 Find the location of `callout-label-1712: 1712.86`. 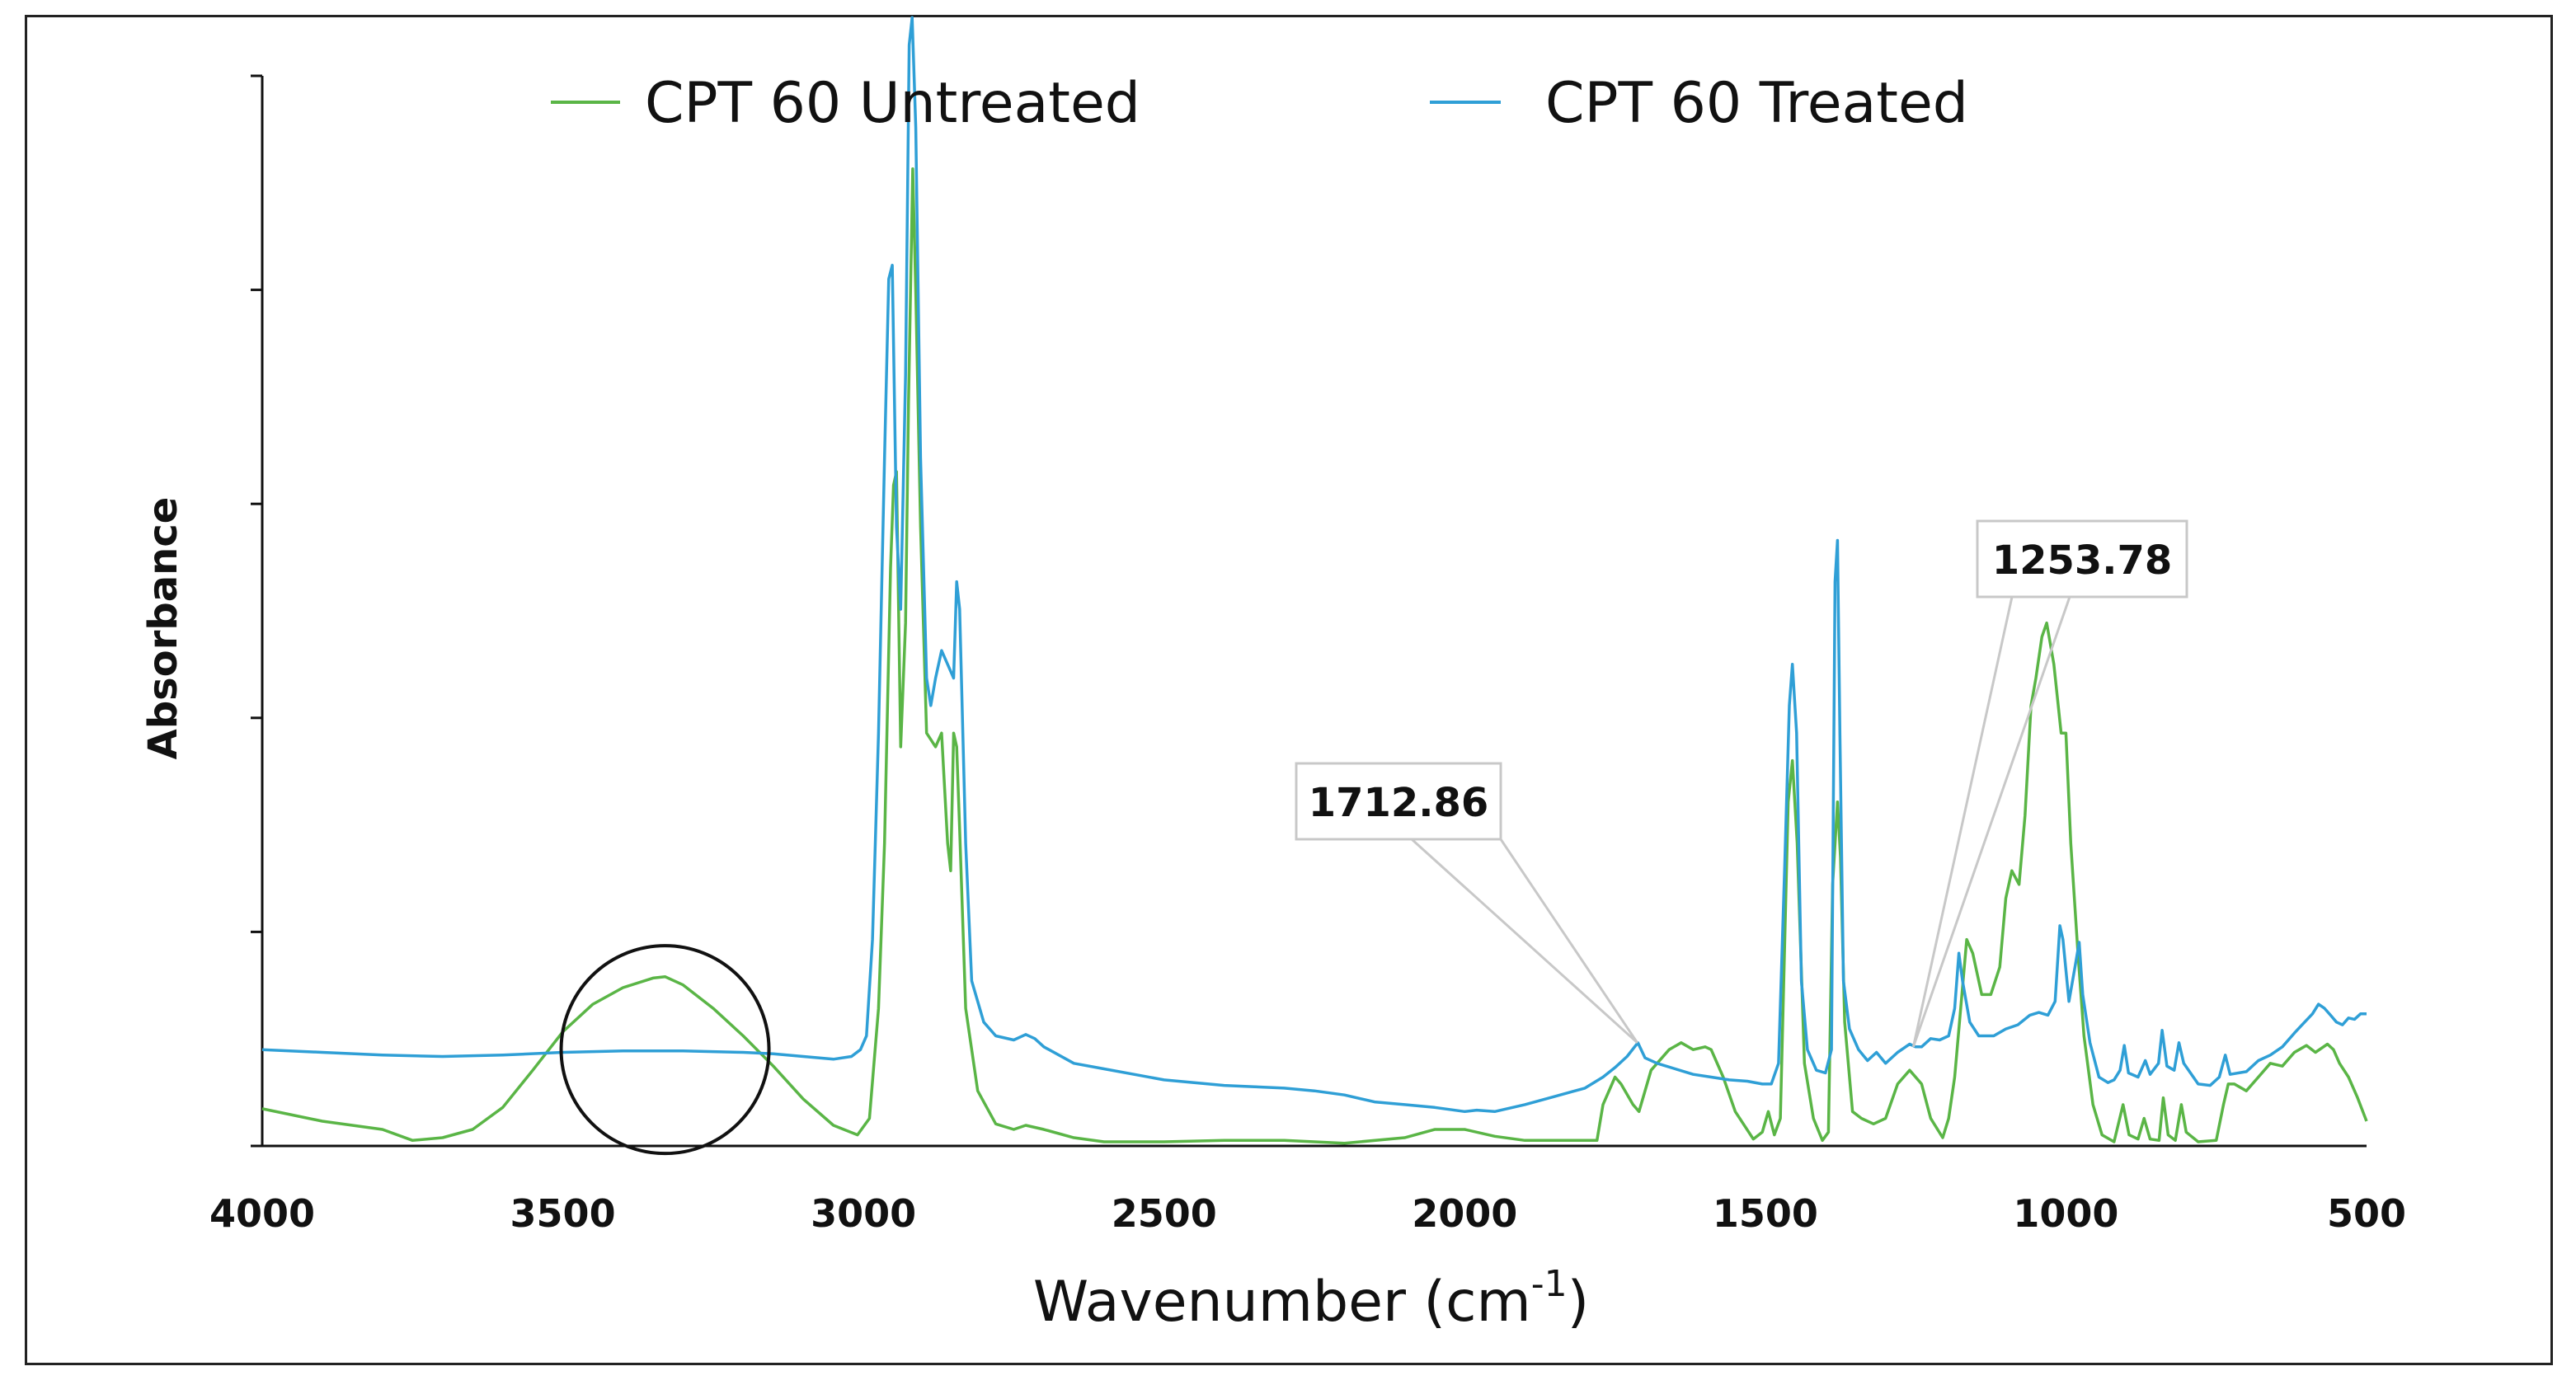

callout-label-1712: 1712.86 is located at coordinates (1399, 803).